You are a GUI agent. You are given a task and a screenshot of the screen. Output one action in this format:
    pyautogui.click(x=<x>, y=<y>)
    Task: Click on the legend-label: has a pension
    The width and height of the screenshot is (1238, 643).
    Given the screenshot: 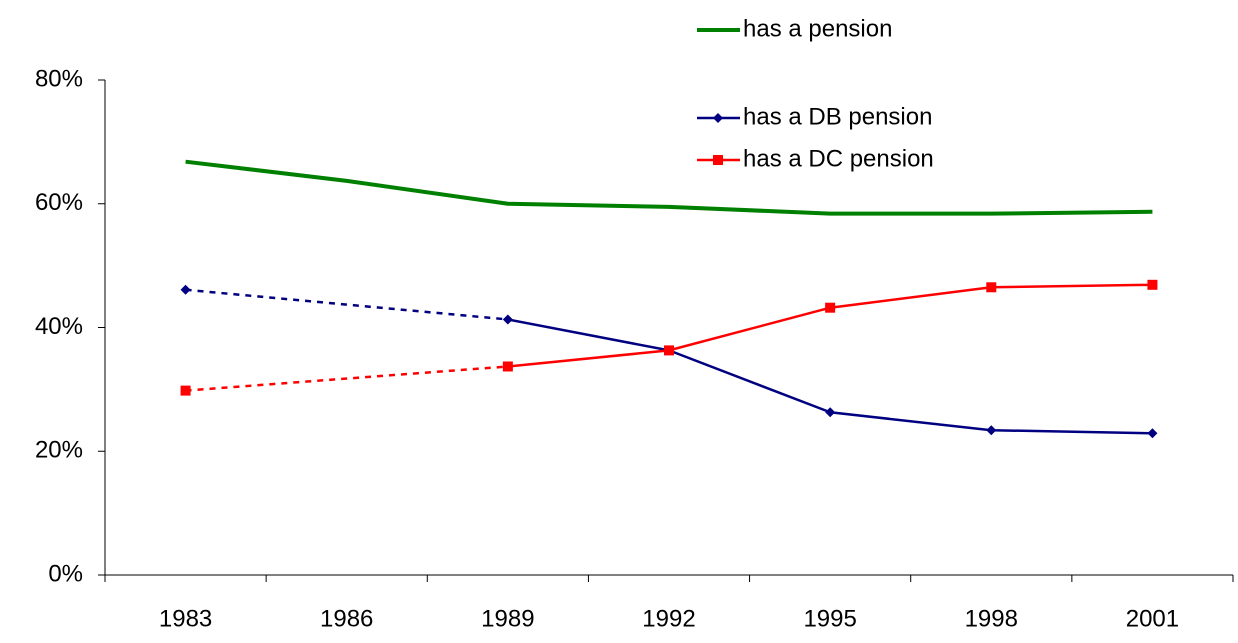 What is the action you would take?
    pyautogui.click(x=817, y=28)
    